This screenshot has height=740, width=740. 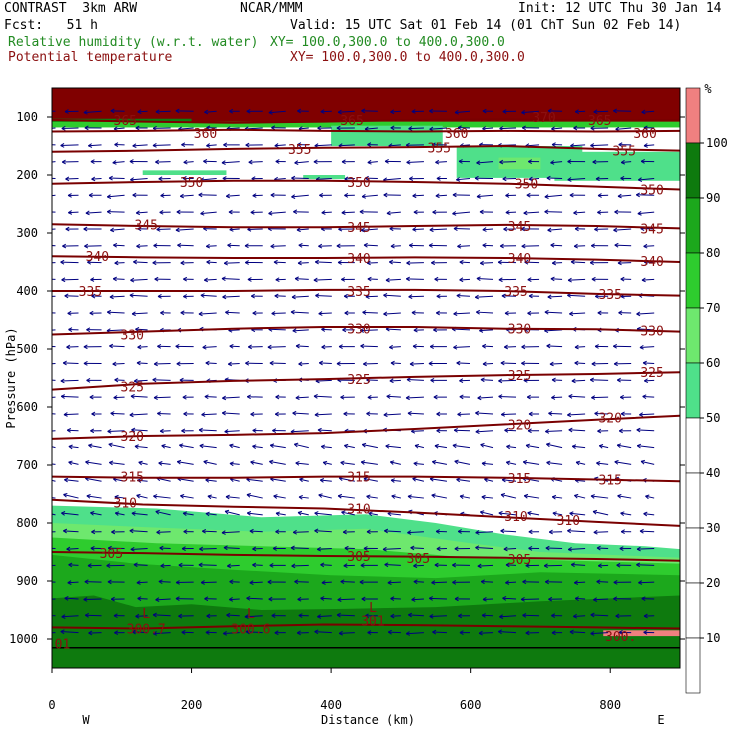 I want to click on theta-label: 310, so click(x=568, y=521).